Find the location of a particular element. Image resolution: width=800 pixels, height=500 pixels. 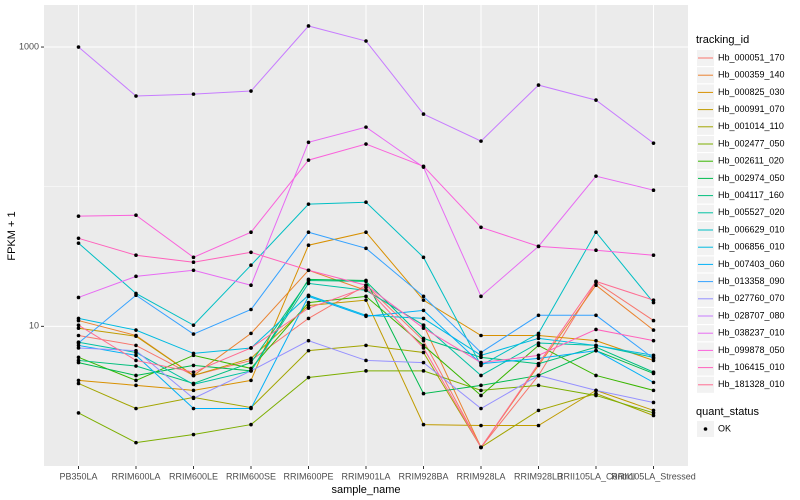

legend-label: Hb_181328_010 is located at coordinates (751, 384).